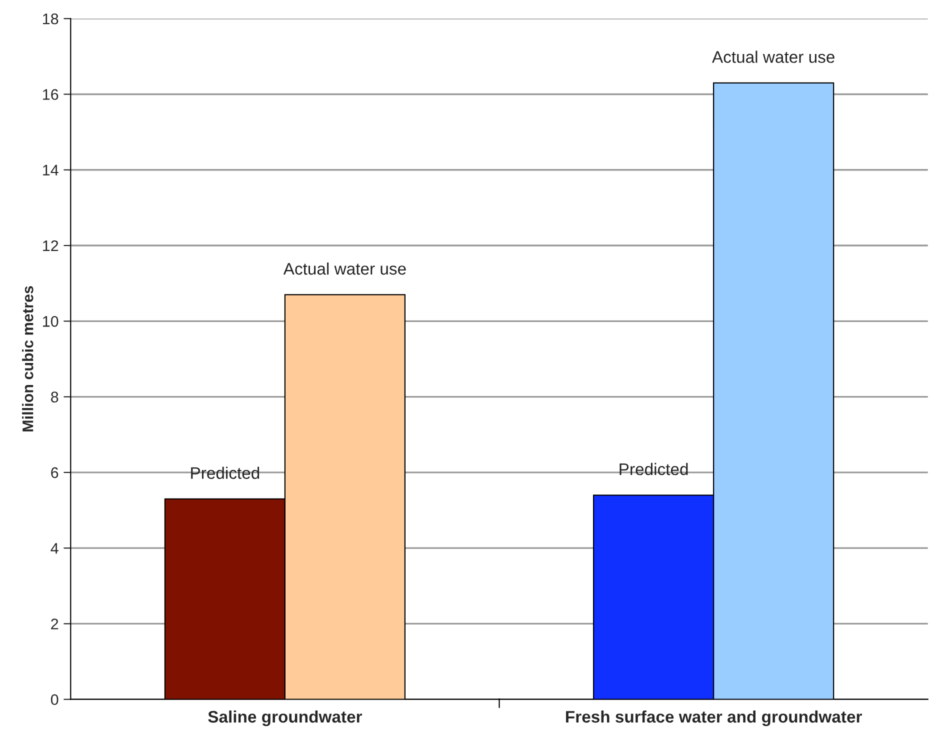 The image size is (942, 744). What do you see at coordinates (54, 548) in the screenshot?
I see `y-tick-label: 4` at bounding box center [54, 548].